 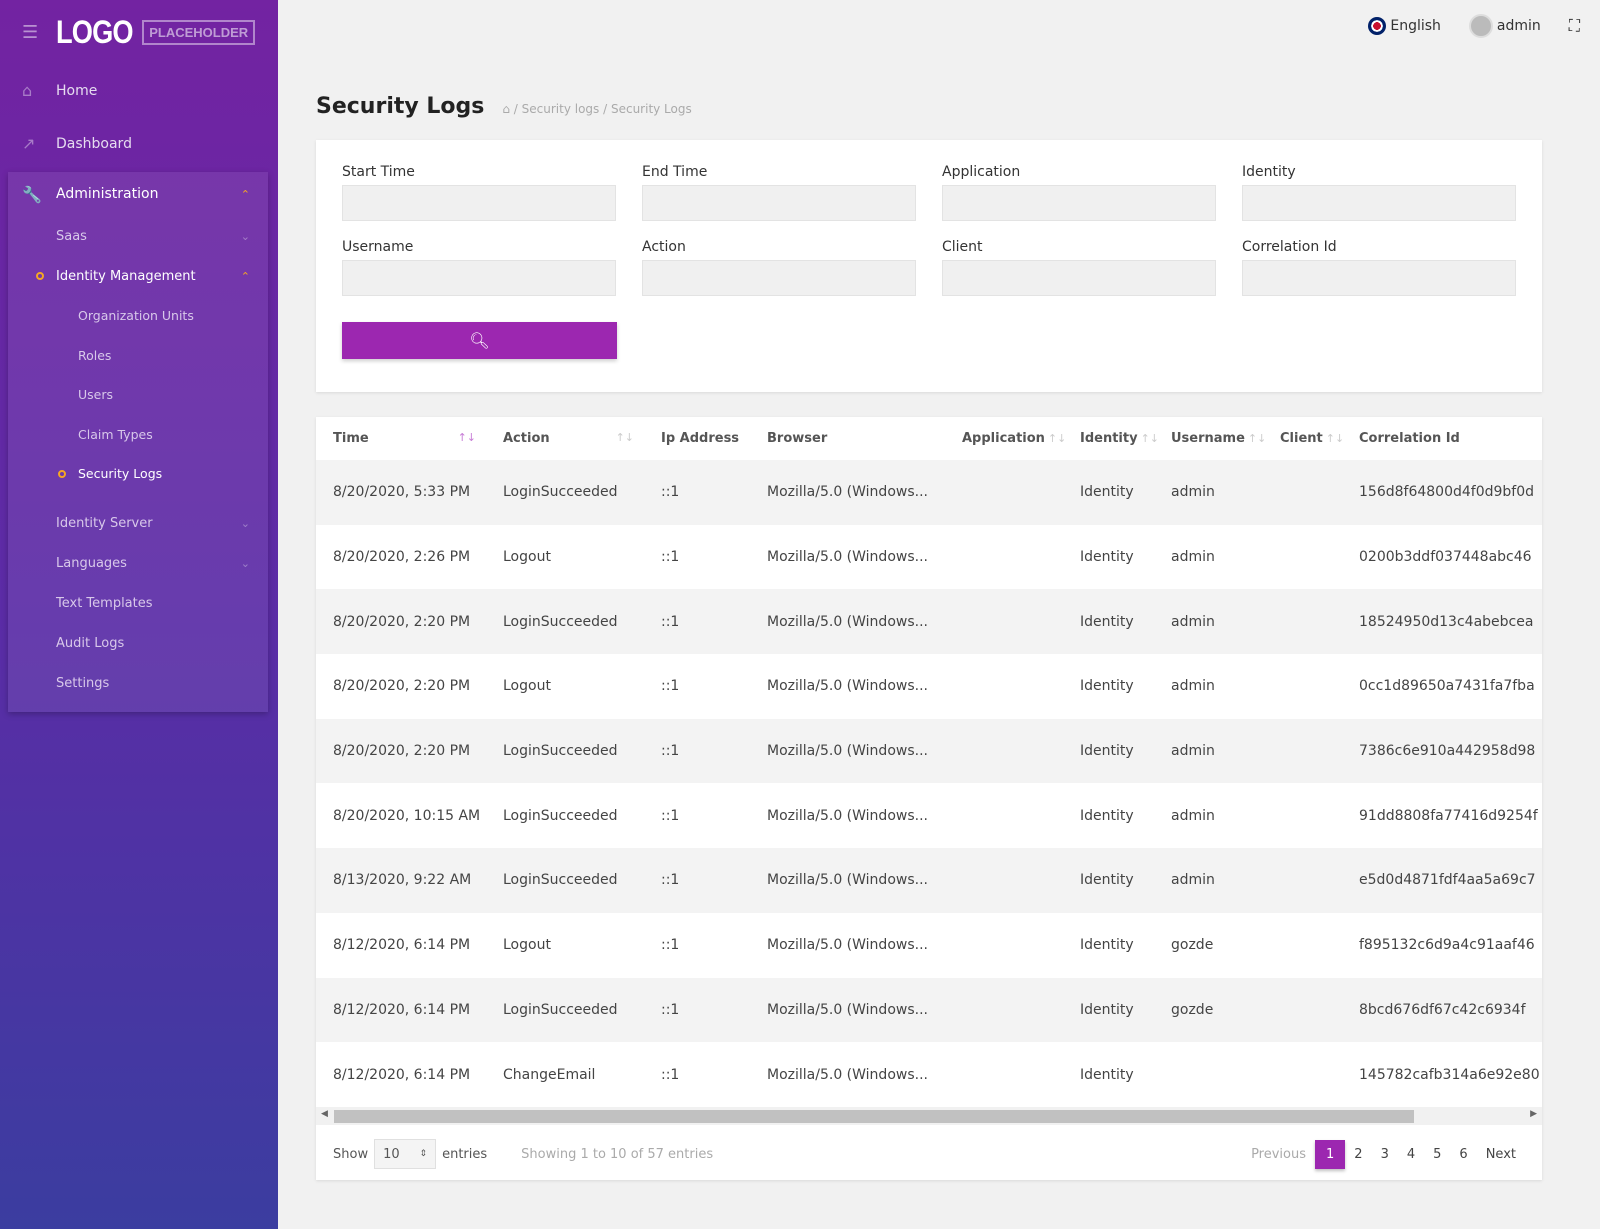 What do you see at coordinates (1446, 621) in the screenshot?
I see `table-cell: 18524950d13c4abebcea` at bounding box center [1446, 621].